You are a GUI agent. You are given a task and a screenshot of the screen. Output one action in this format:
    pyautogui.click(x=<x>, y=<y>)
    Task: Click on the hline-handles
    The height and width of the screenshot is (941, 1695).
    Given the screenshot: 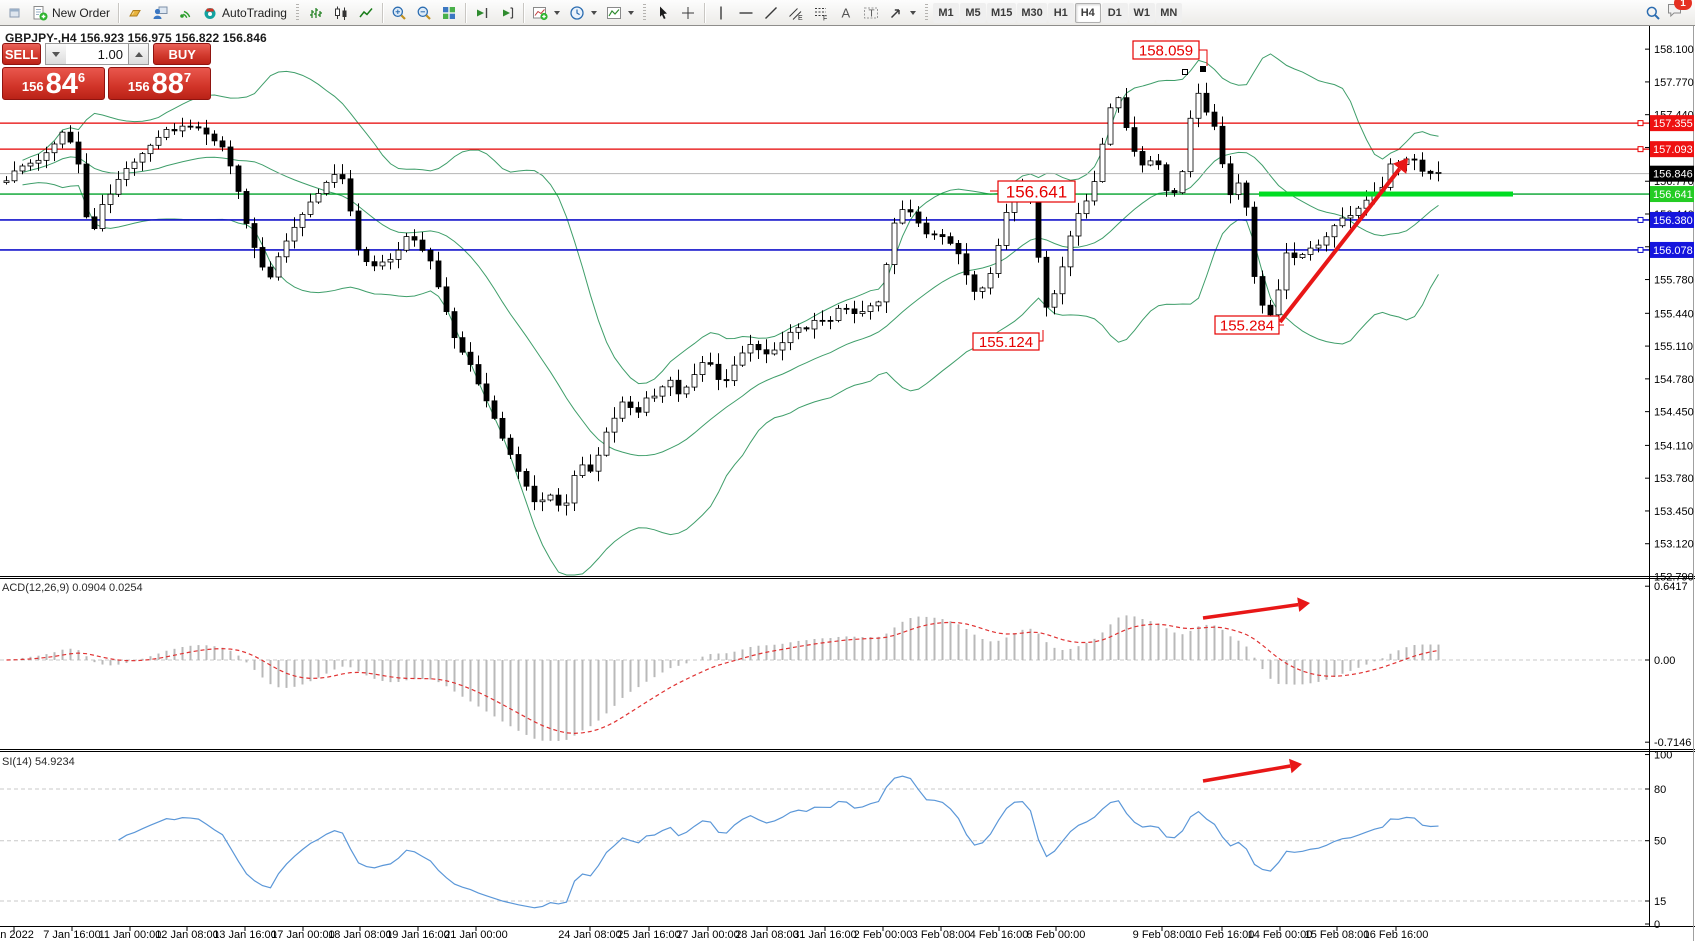 What is the action you would take?
    pyautogui.click(x=1640, y=186)
    